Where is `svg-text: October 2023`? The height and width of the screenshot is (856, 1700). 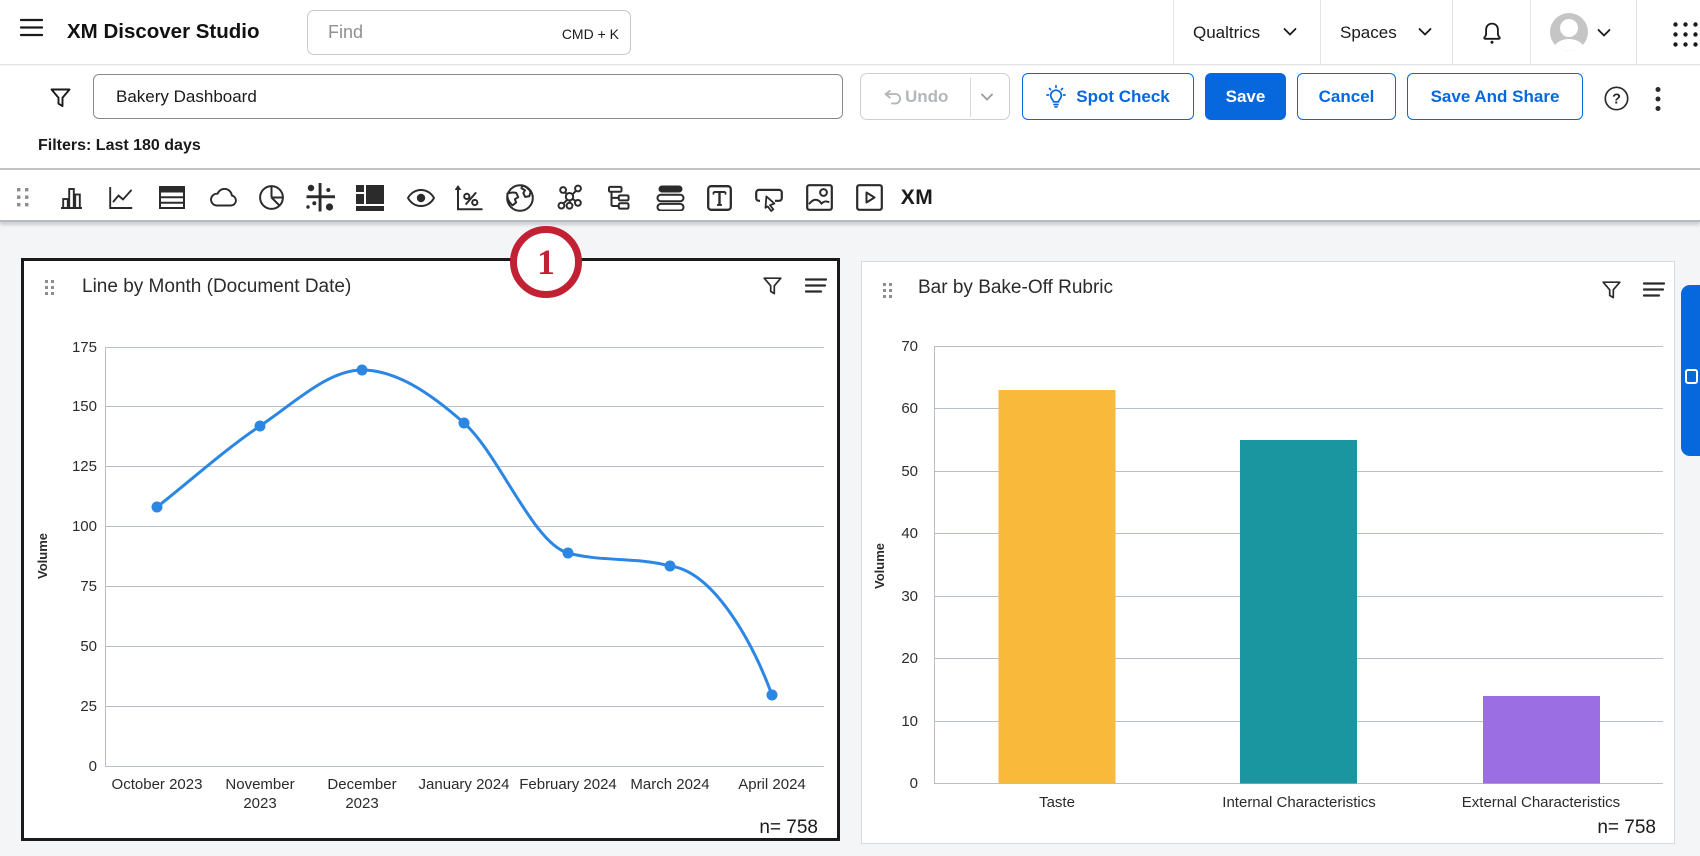
svg-text: October 2023 is located at coordinates (157, 784).